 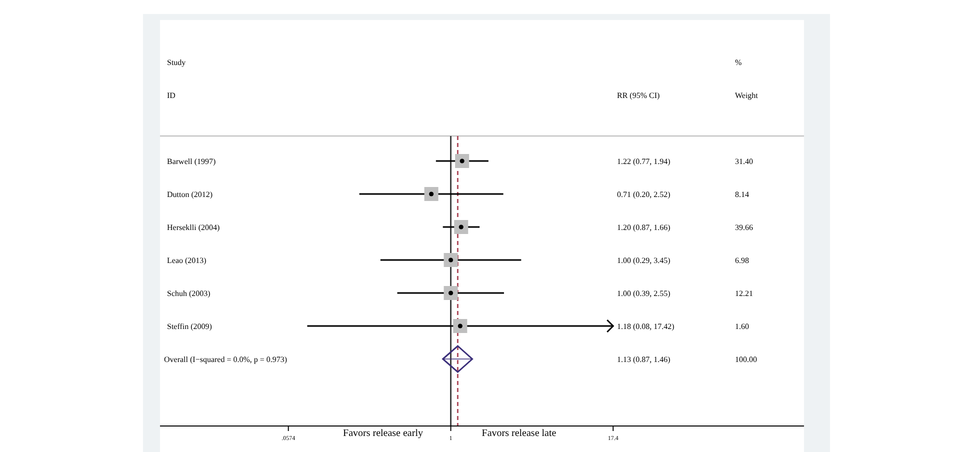 I want to click on text: Study, so click(x=176, y=62).